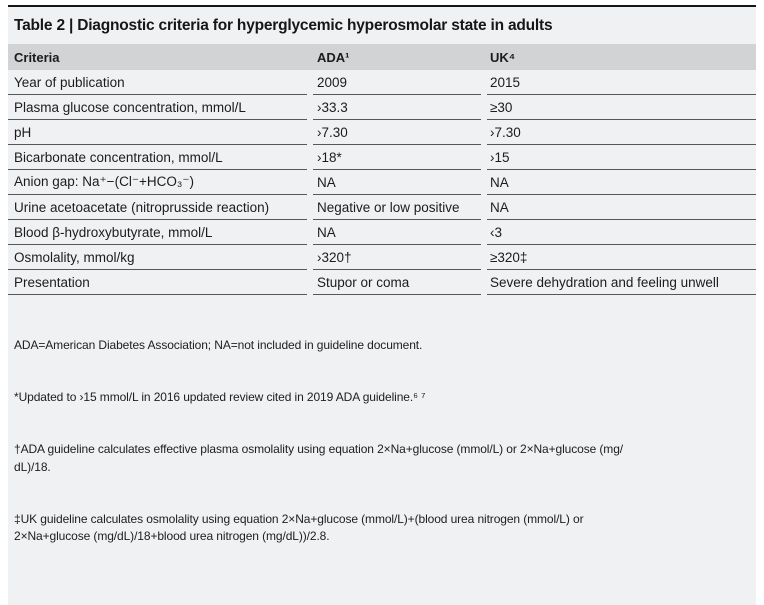 The width and height of the screenshot is (764, 605). I want to click on table-row: Osmolality, mmol/kg ›320† ≥320‡, so click(382, 257).